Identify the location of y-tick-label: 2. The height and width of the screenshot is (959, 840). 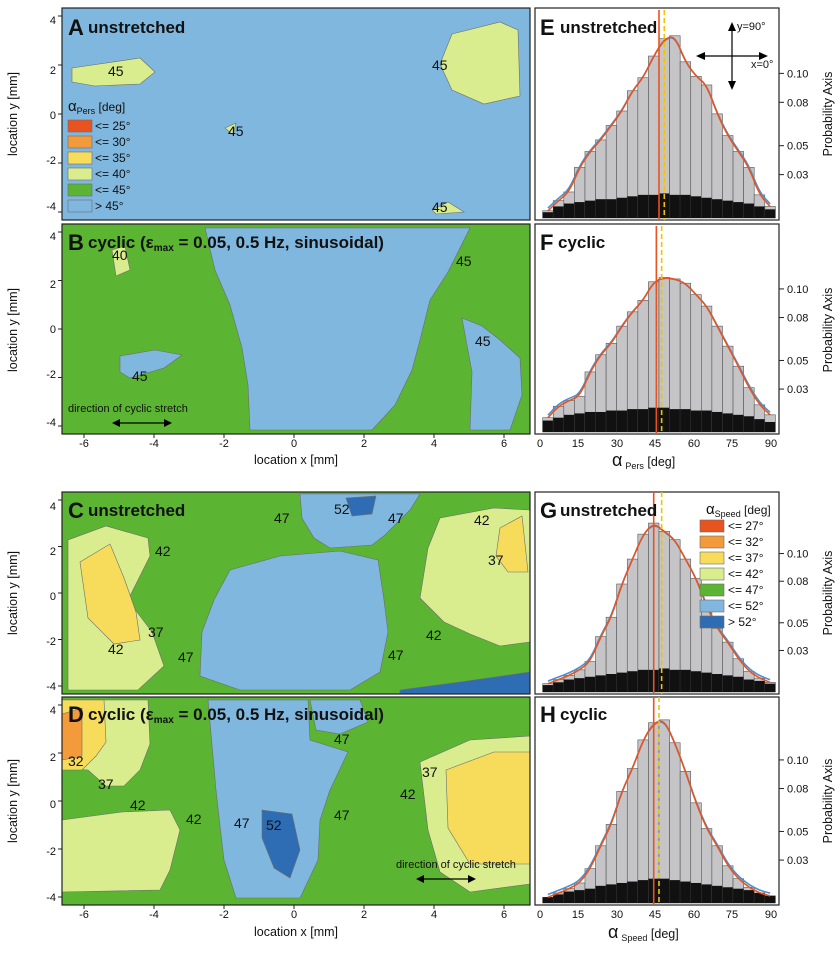
(53, 758).